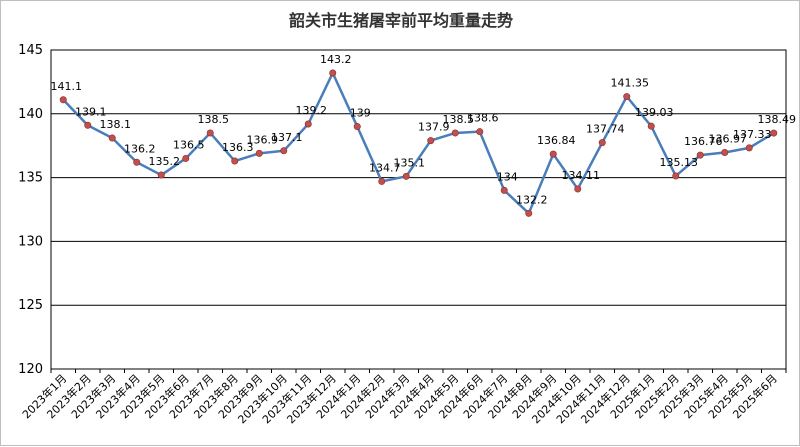 This screenshot has height=447, width=800. Describe the element at coordinates (752, 134) in the screenshot. I see `data-label: 137.33` at that location.